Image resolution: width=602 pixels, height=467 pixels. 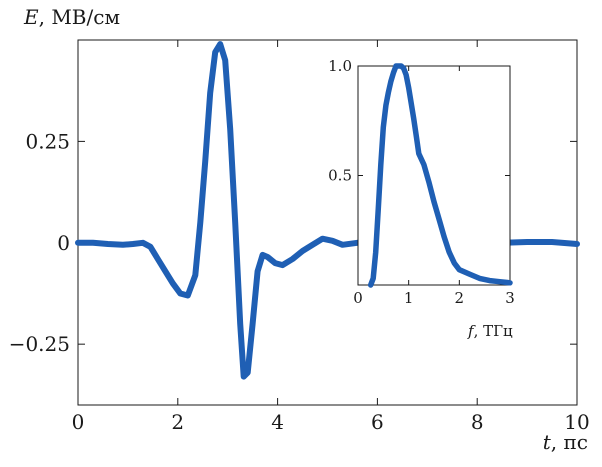 I want to click on inset-ticks, so click(x=434, y=175).